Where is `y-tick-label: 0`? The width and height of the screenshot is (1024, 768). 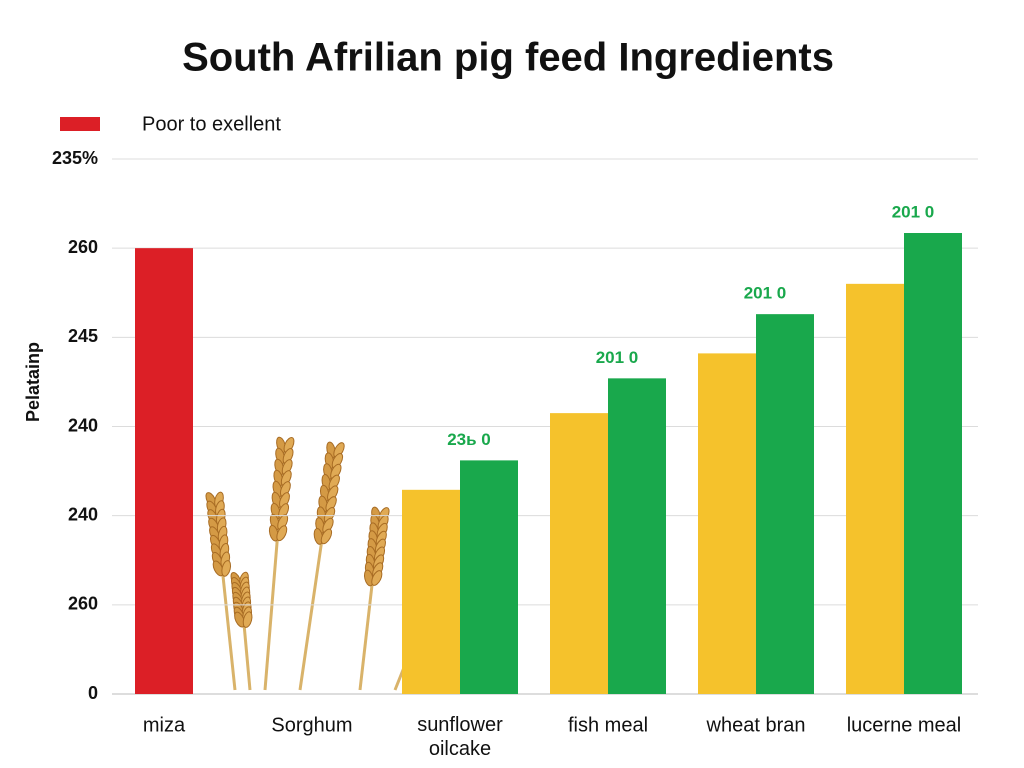
y-tick-label: 0 is located at coordinates (93, 693).